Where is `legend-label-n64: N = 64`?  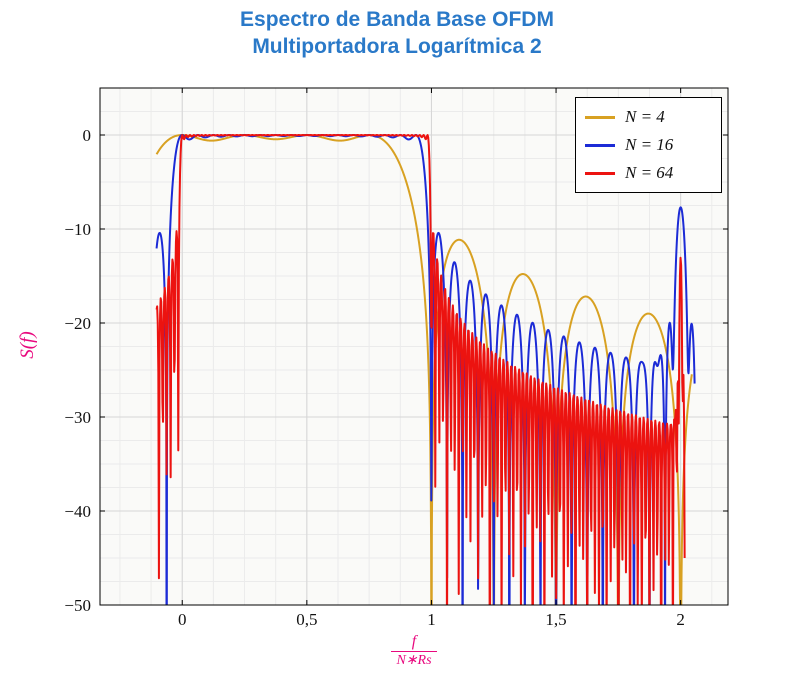 legend-label-n64: N = 64 is located at coordinates (649, 172).